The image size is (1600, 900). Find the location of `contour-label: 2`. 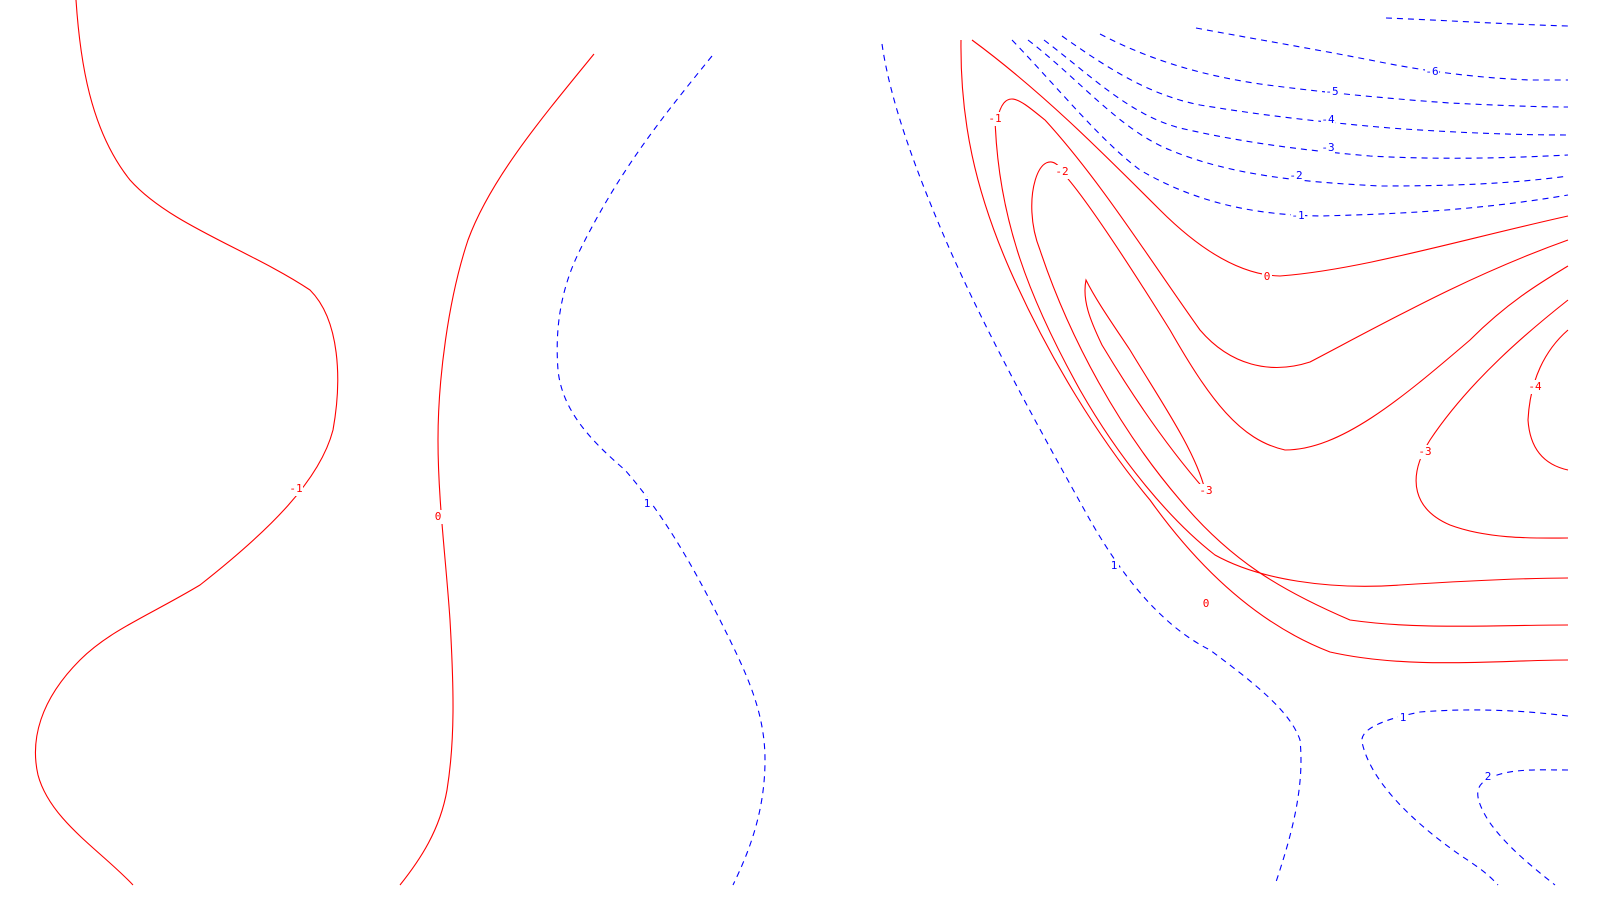

contour-label: 2 is located at coordinates (1488, 776).